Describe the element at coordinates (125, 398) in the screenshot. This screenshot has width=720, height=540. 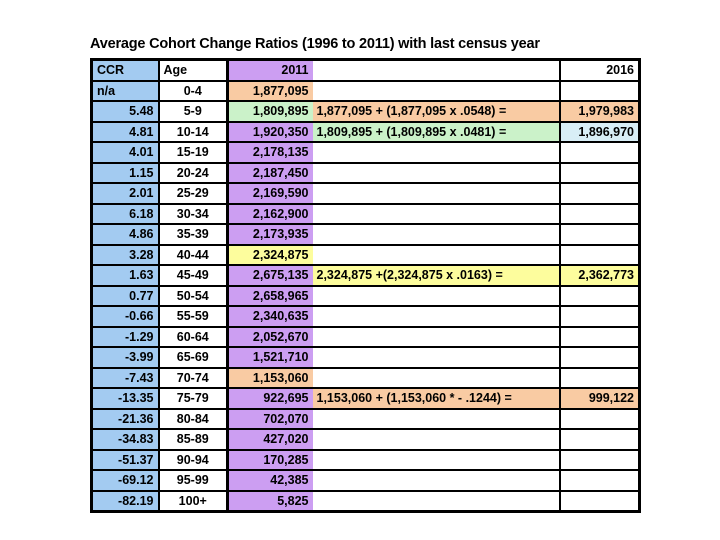
I see `ccr-cell: -13.35` at that location.